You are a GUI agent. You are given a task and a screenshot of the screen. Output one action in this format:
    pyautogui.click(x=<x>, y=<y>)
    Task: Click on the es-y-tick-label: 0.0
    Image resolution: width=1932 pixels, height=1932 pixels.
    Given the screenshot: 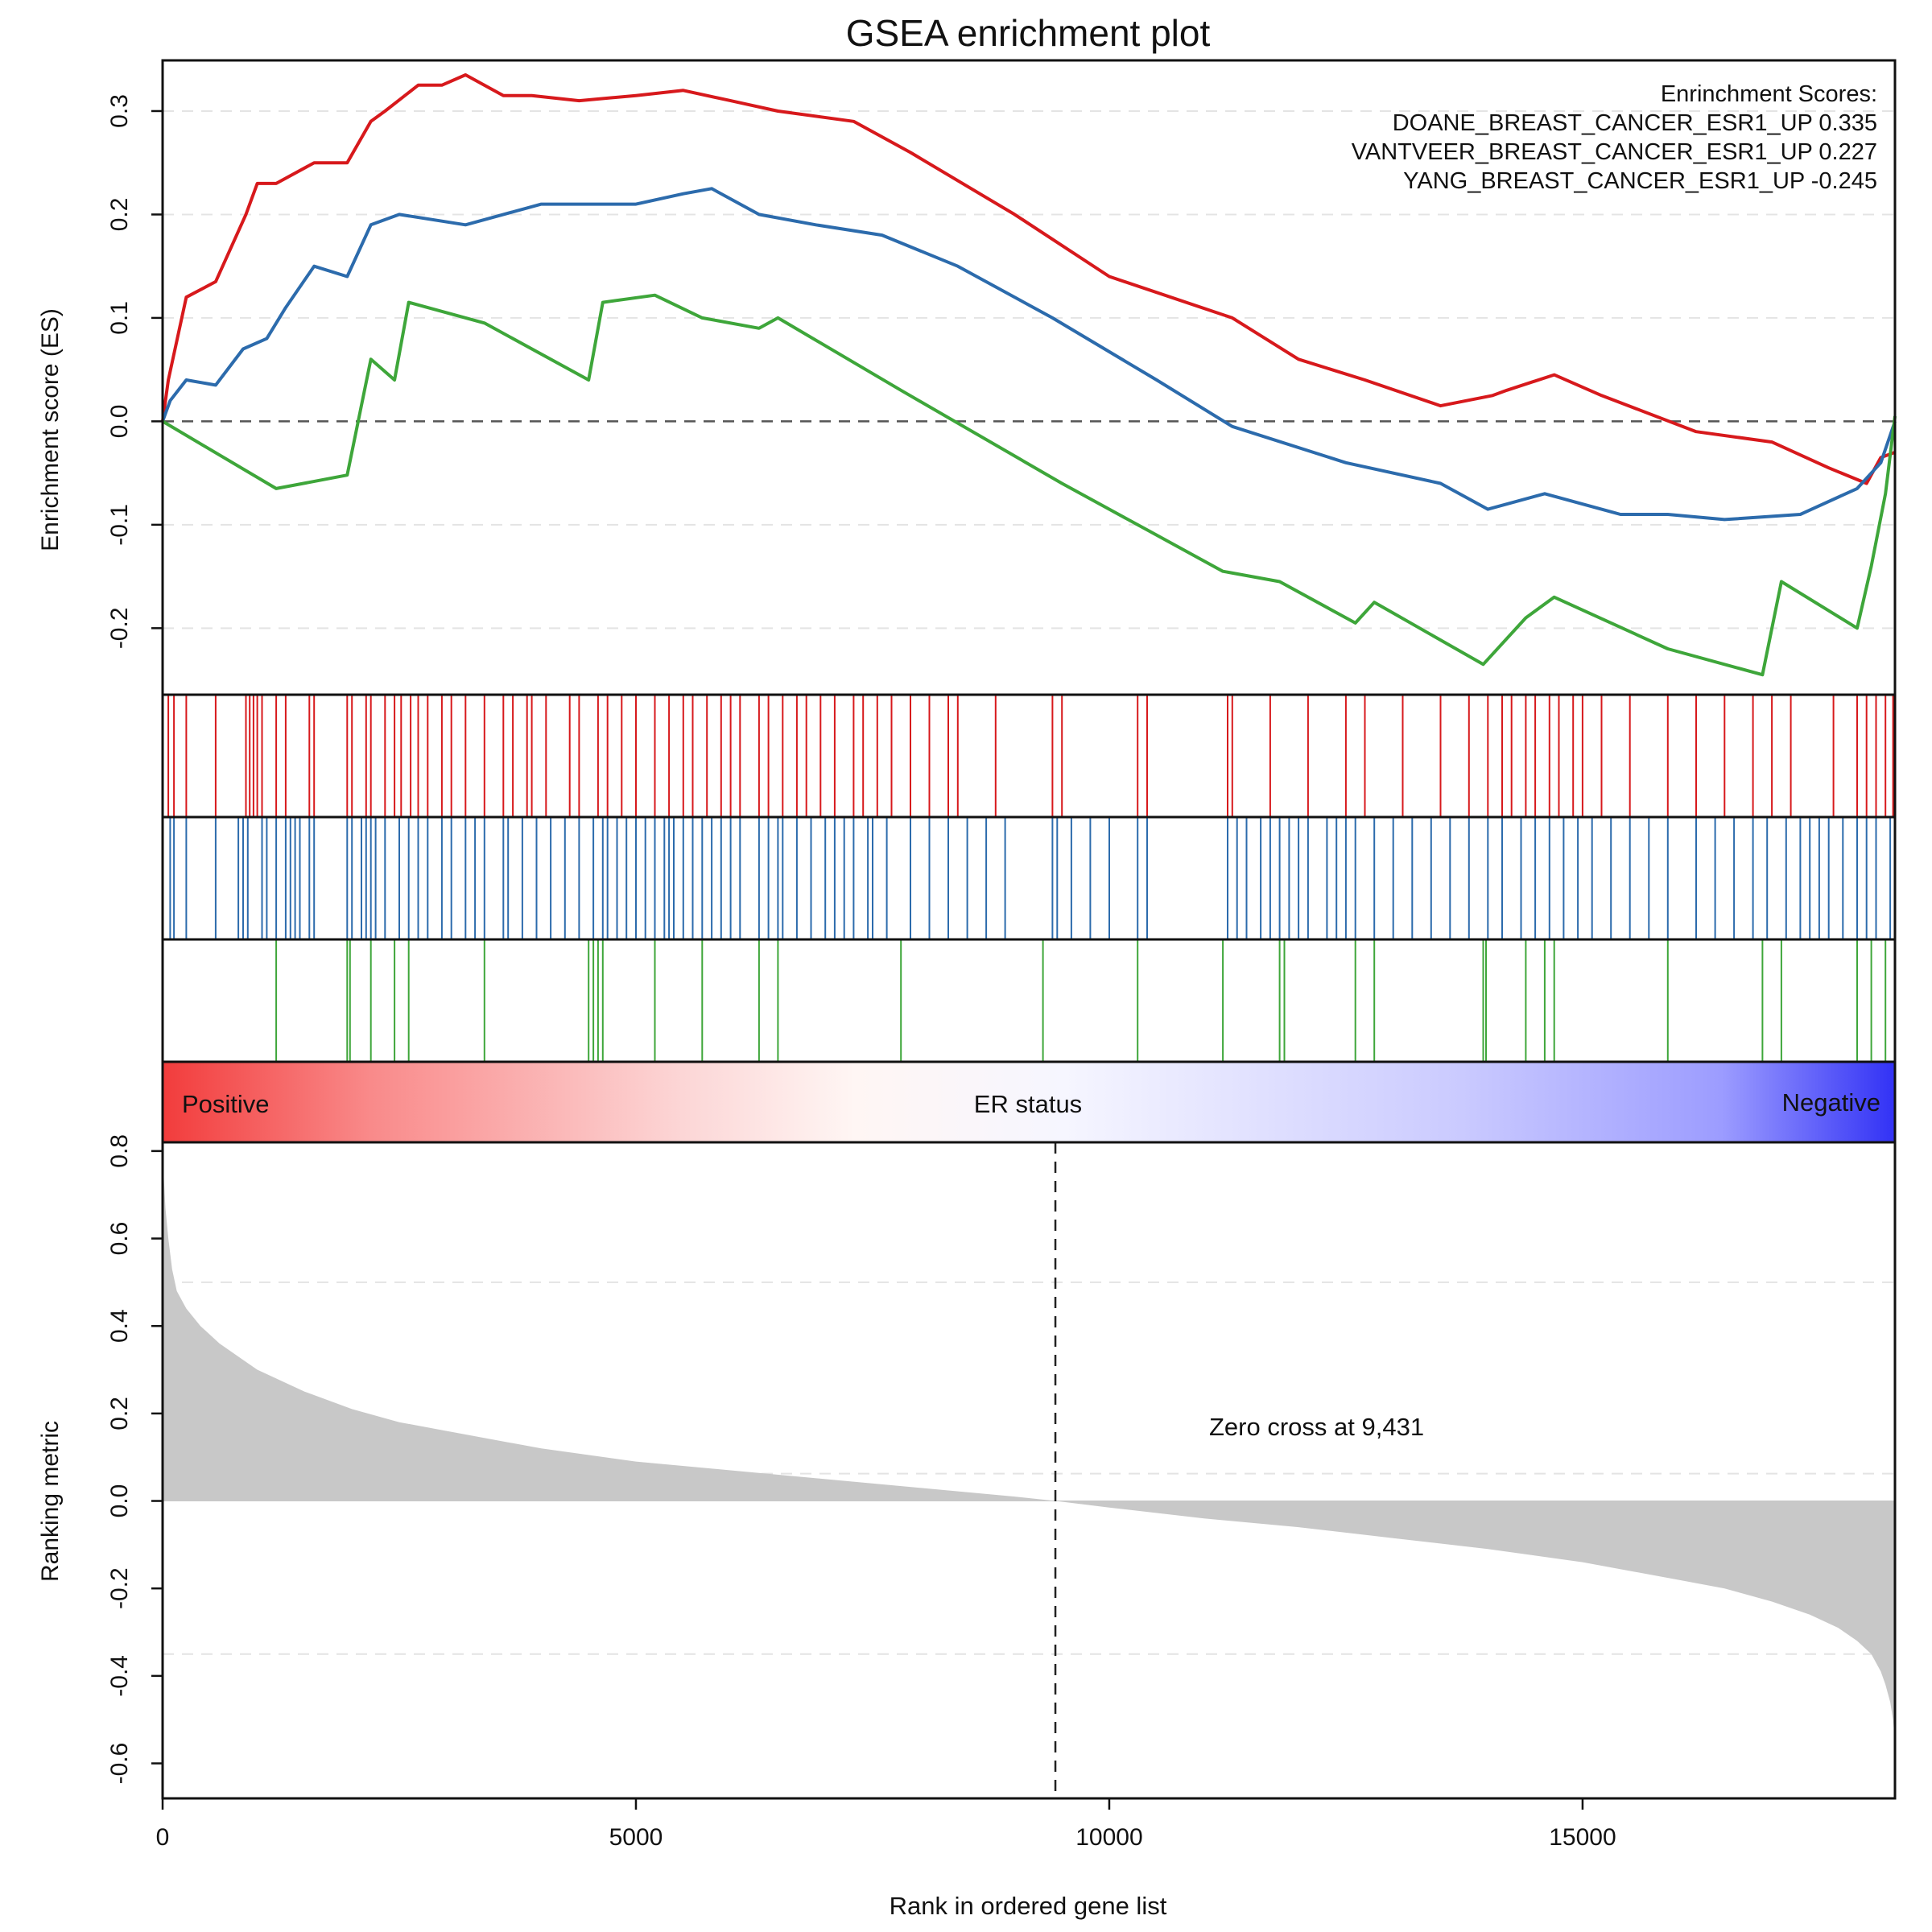 What is the action you would take?
    pyautogui.click(x=119, y=422)
    